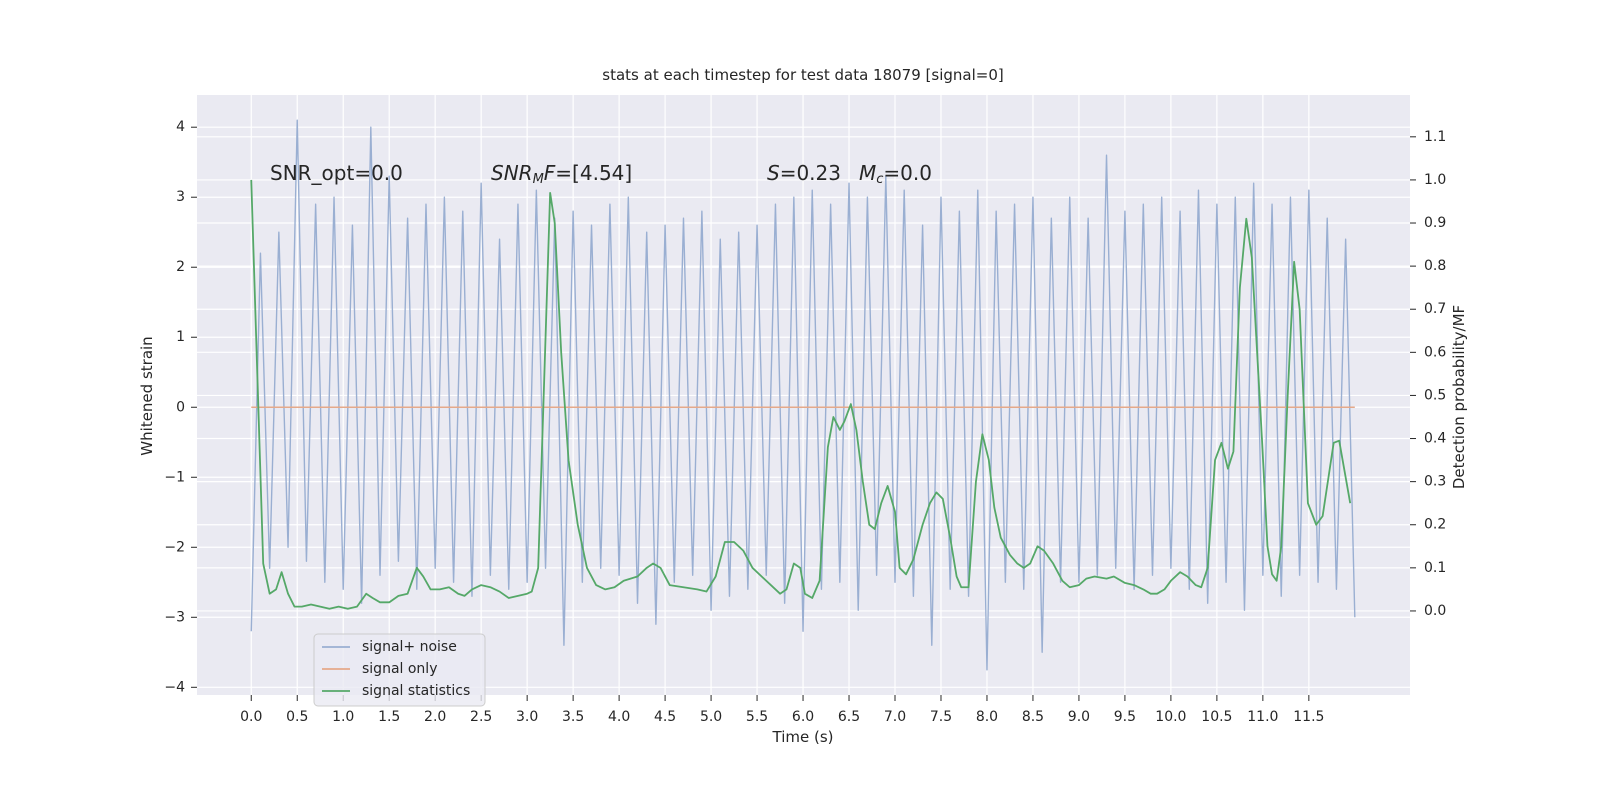 This screenshot has width=1600, height=804. What do you see at coordinates (512, 173) in the screenshot?
I see `annotation-part: SNR` at bounding box center [512, 173].